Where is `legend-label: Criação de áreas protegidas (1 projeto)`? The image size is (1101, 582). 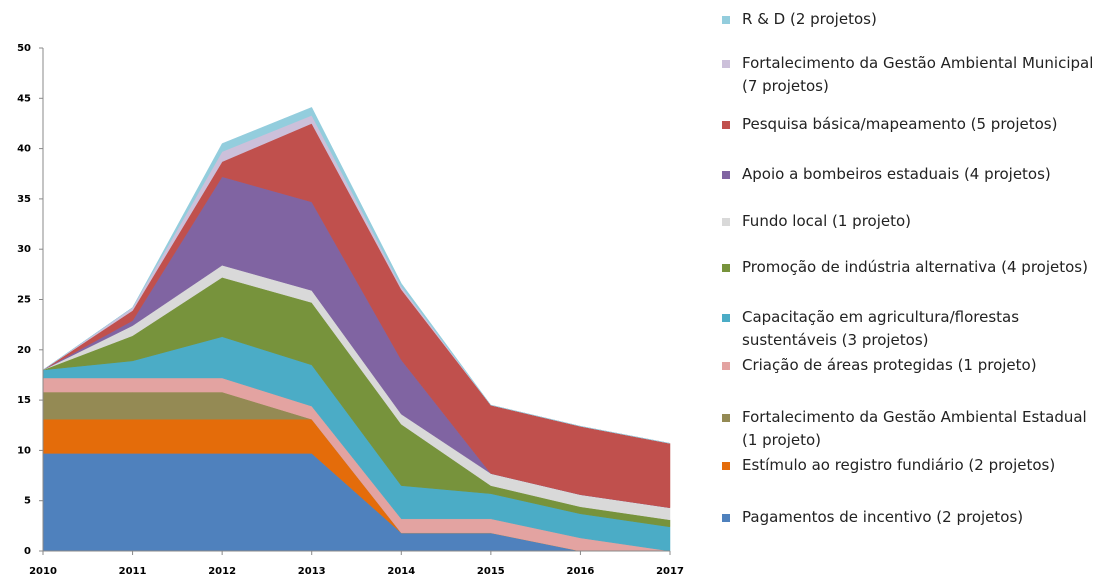 legend-label: Criação de áreas protegidas (1 projeto) is located at coordinates (889, 365).